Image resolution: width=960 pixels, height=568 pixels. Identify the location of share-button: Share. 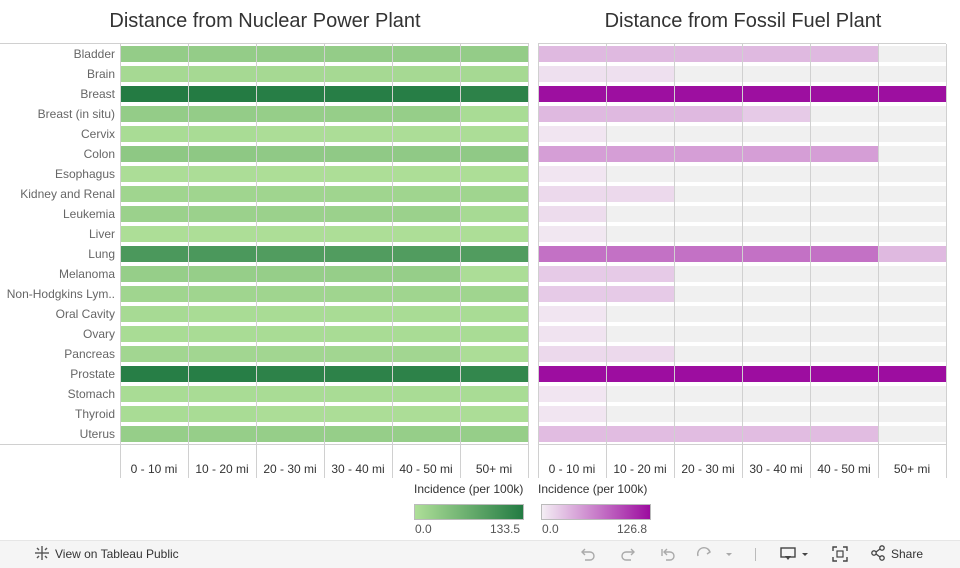
(896, 554).